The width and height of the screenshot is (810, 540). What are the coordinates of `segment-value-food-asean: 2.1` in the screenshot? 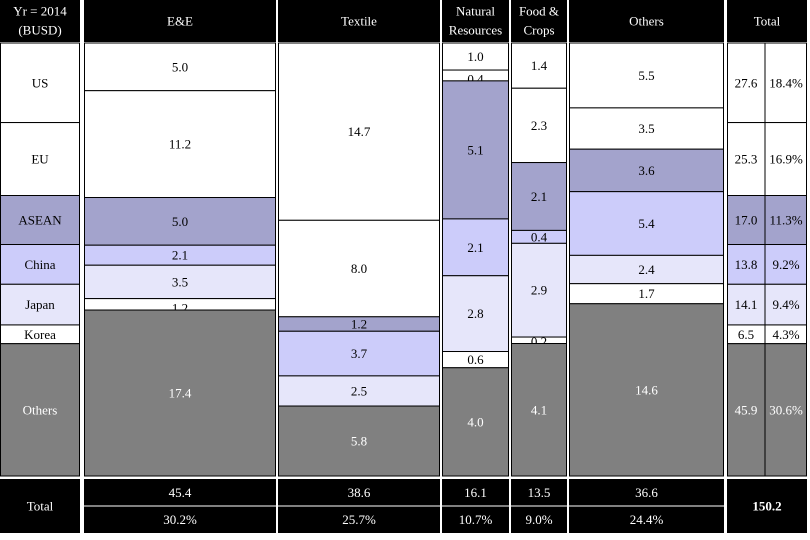 It's located at (539, 196).